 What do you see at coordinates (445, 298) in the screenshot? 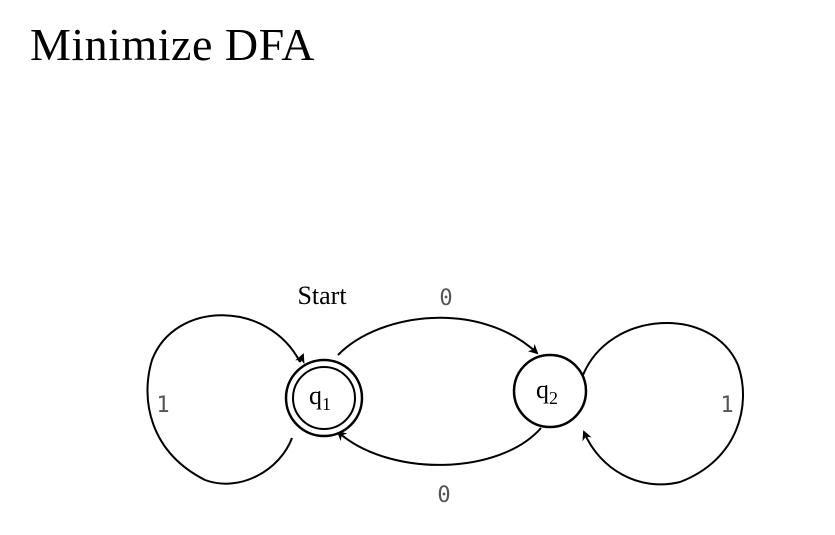
I see `transition-q1-q2-label: 0` at bounding box center [445, 298].